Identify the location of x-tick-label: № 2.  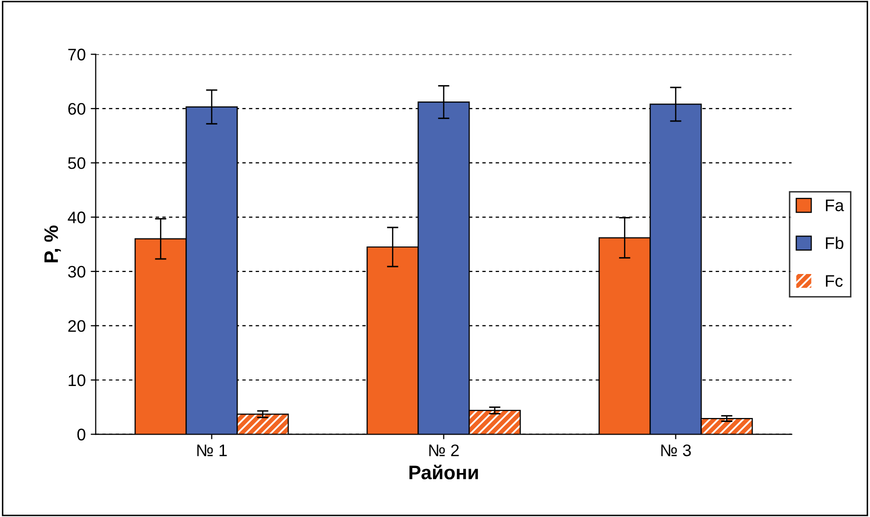
(444, 450).